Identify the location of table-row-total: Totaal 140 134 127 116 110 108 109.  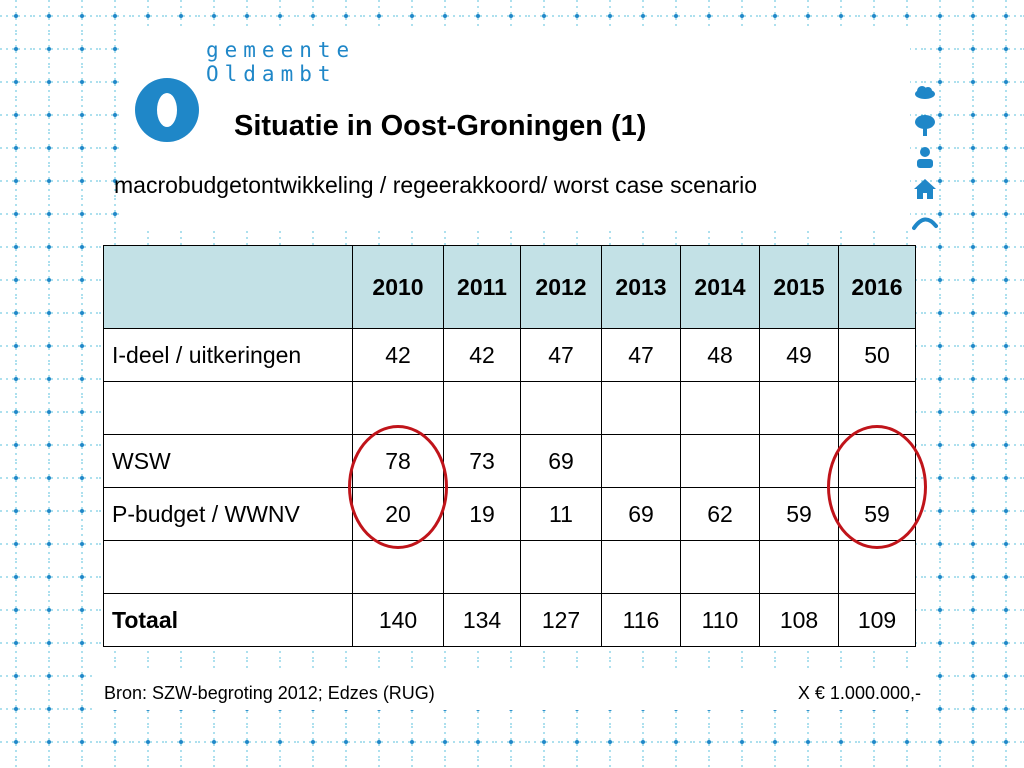
(509, 620).